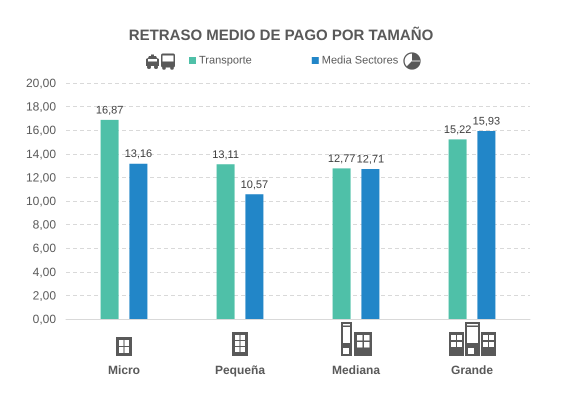 The width and height of the screenshot is (562, 403). What do you see at coordinates (225, 154) in the screenshot?
I see `data-label: 13,11` at bounding box center [225, 154].